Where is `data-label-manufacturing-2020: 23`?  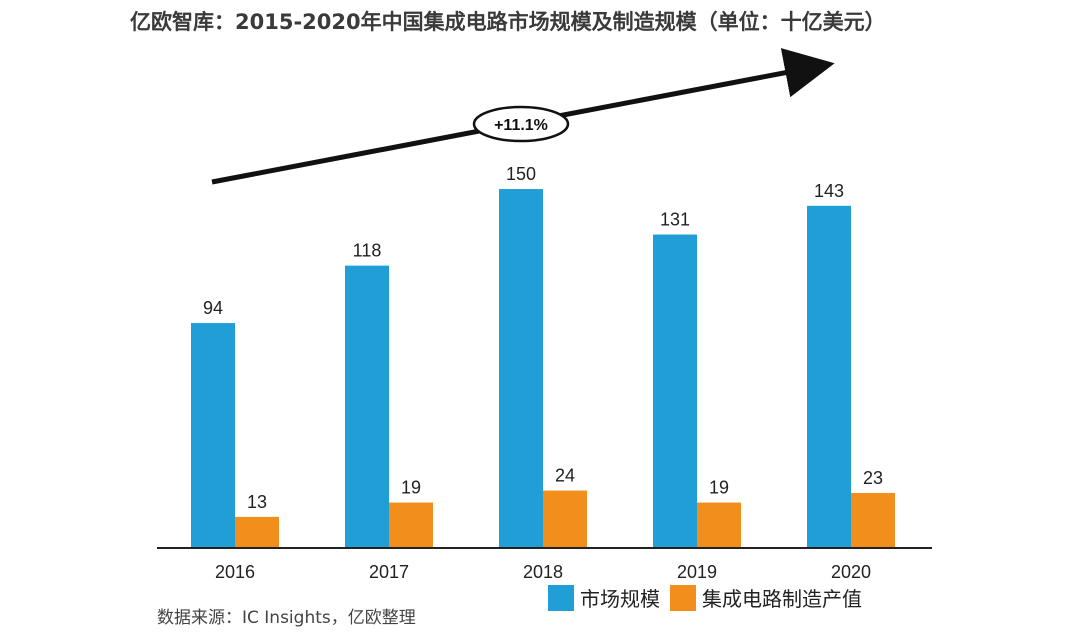 data-label-manufacturing-2020: 23 is located at coordinates (873, 478).